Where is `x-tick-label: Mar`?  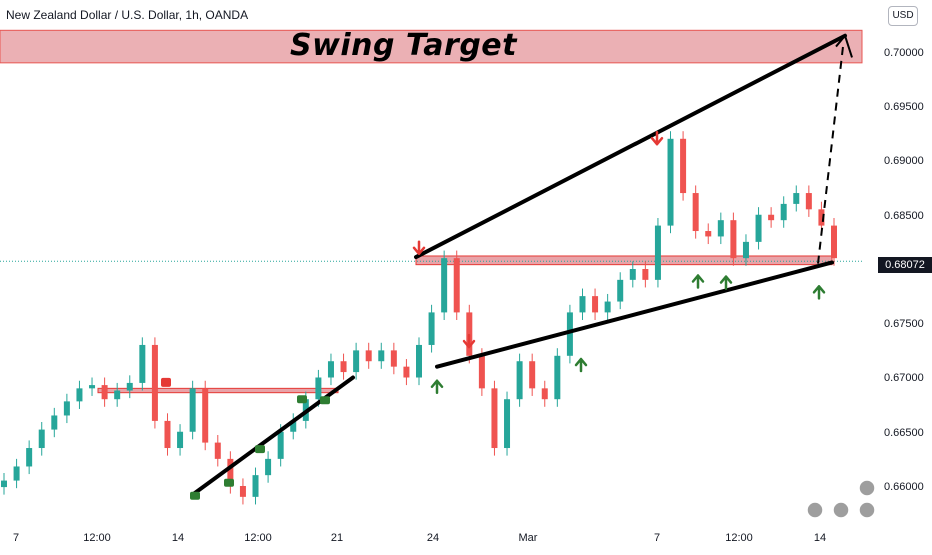 x-tick-label: Mar is located at coordinates (528, 538).